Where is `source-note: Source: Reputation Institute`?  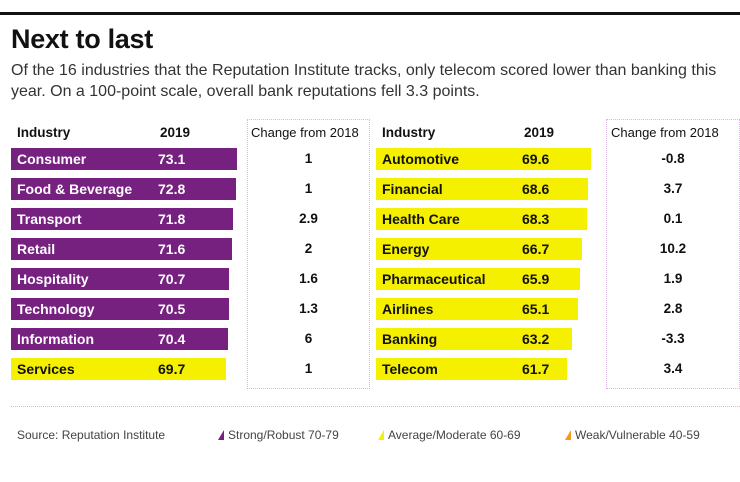 source-note: Source: Reputation Institute is located at coordinates (91, 435).